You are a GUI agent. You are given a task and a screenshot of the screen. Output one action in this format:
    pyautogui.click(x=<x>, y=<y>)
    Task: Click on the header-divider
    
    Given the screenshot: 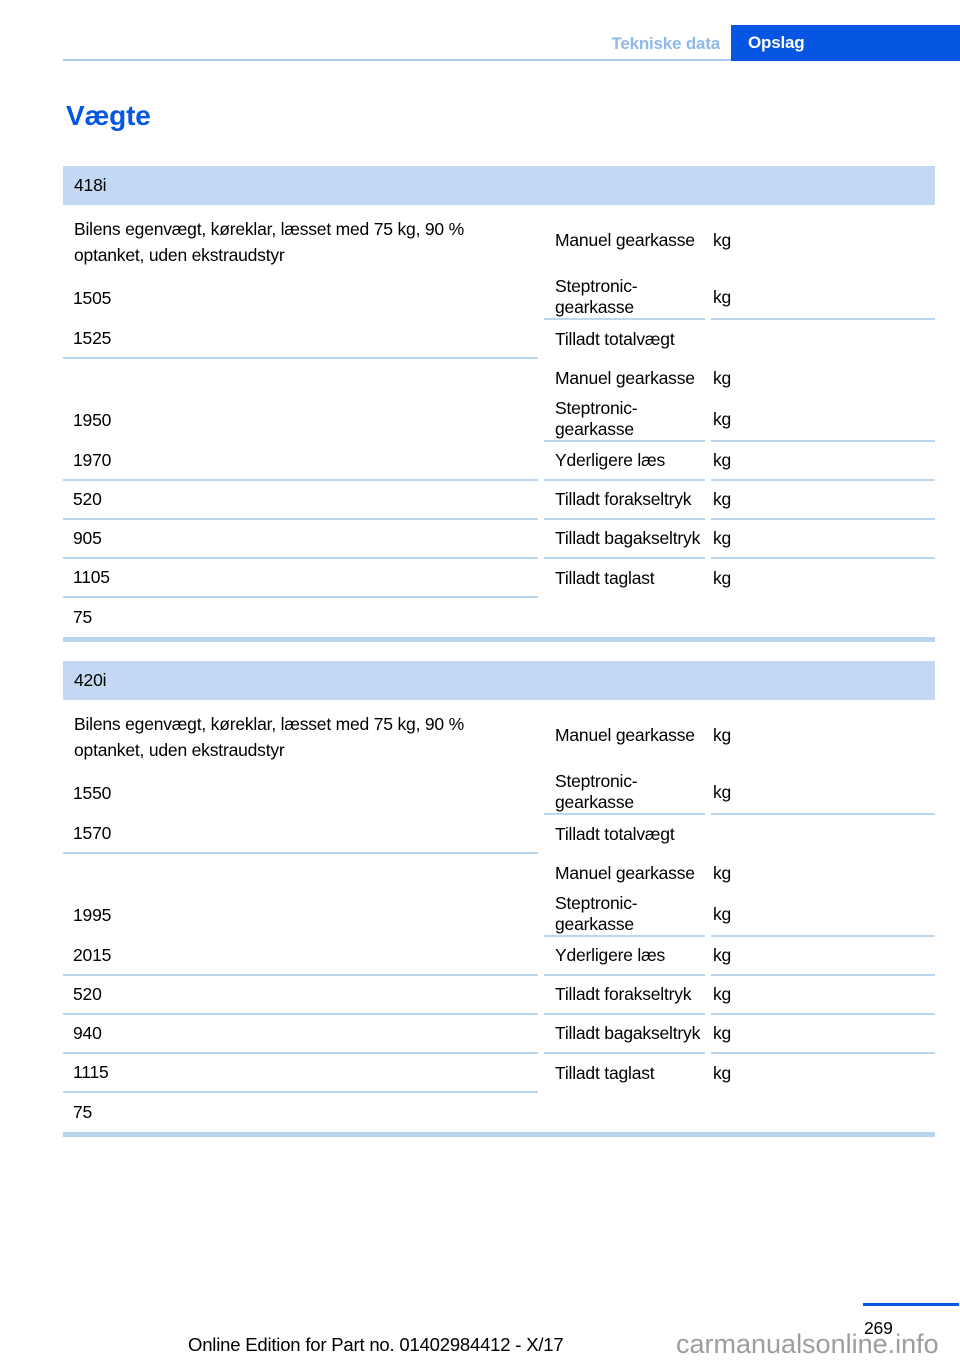 What is the action you would take?
    pyautogui.click(x=397, y=60)
    